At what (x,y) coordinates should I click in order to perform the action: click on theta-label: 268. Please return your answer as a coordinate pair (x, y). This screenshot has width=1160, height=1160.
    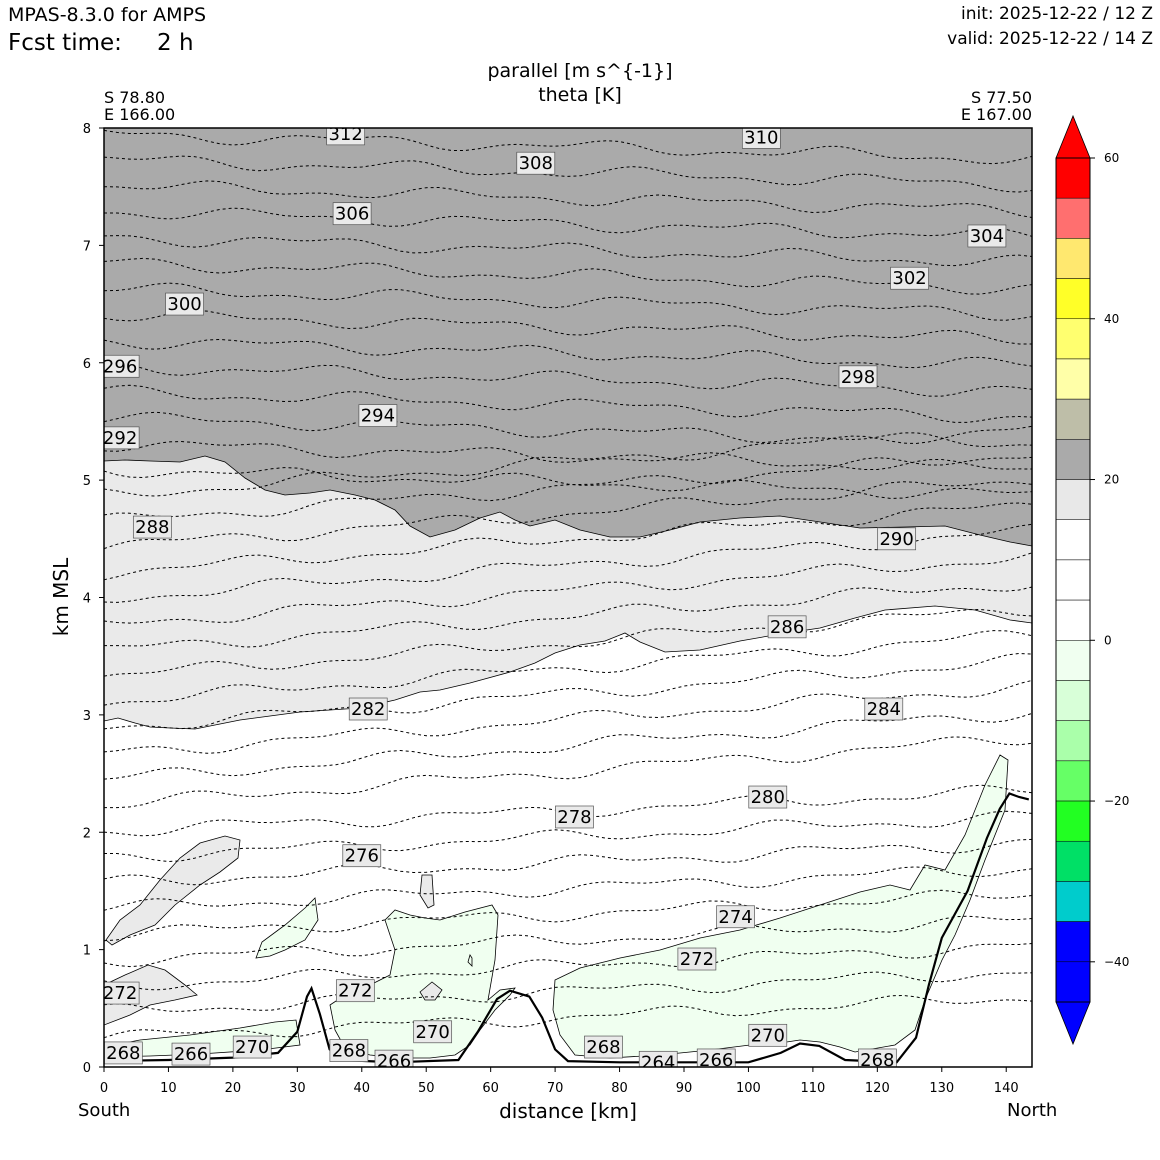
    Looking at the image, I should click on (349, 1050).